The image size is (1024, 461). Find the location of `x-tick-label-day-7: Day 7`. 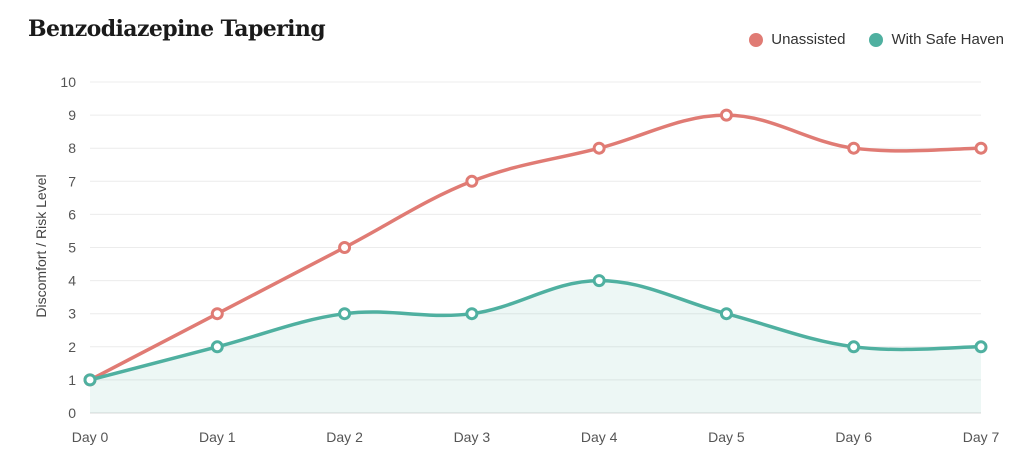

x-tick-label-day-7: Day 7 is located at coordinates (981, 437).